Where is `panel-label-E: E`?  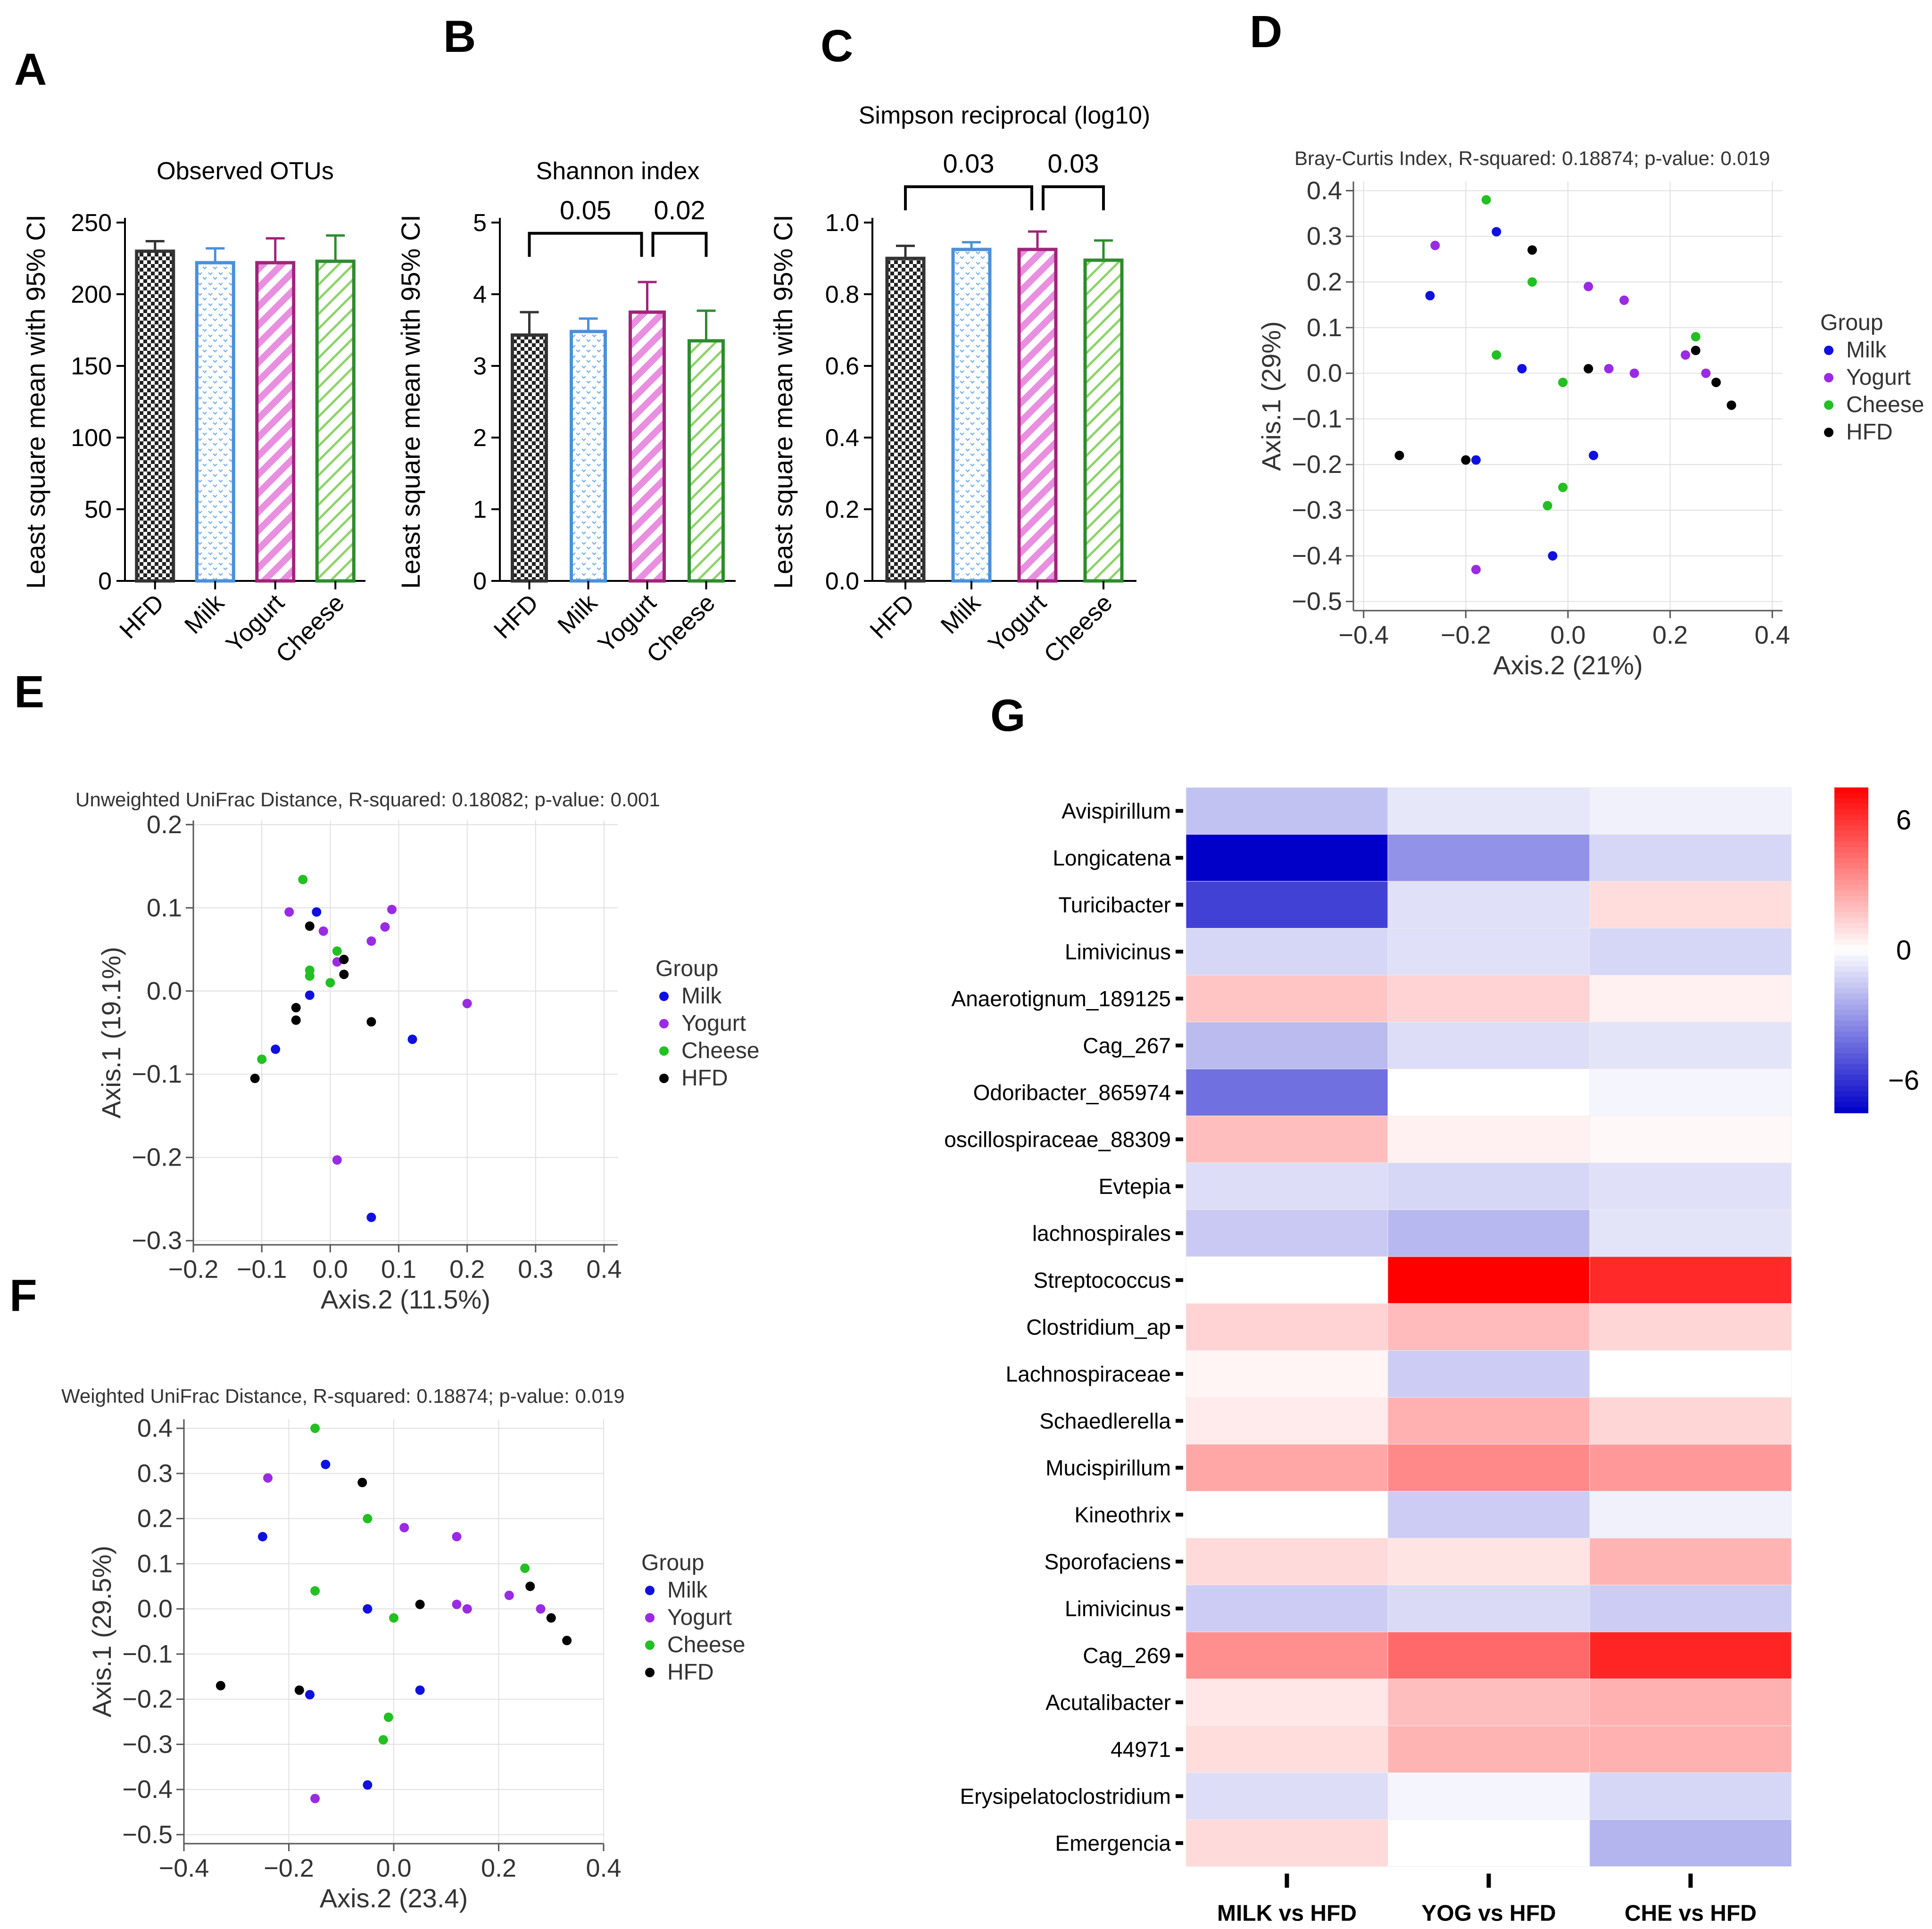 panel-label-E: E is located at coordinates (29, 692).